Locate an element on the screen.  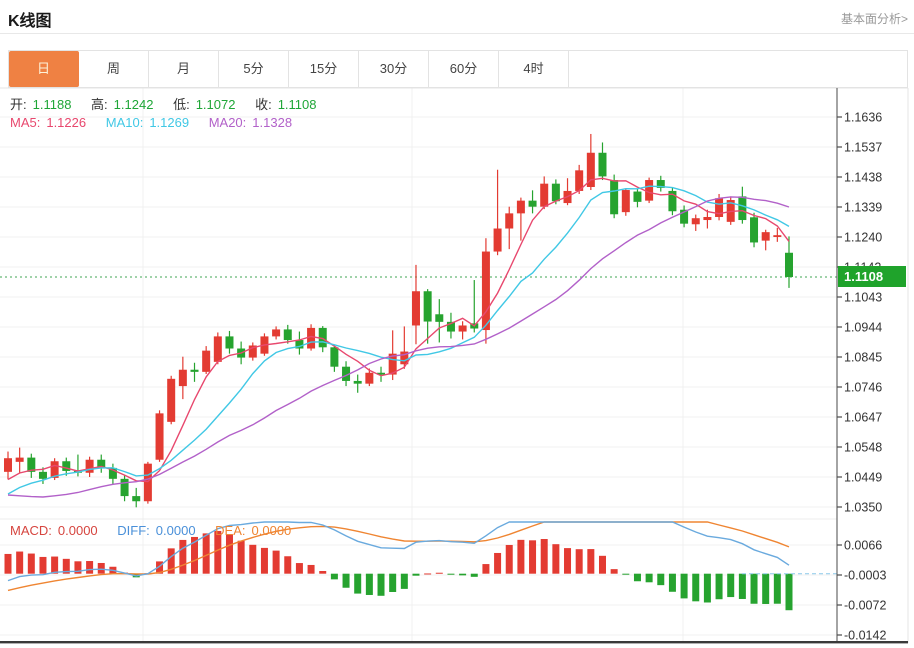
svg-text: 1.0944 is located at coordinates (863, 328).